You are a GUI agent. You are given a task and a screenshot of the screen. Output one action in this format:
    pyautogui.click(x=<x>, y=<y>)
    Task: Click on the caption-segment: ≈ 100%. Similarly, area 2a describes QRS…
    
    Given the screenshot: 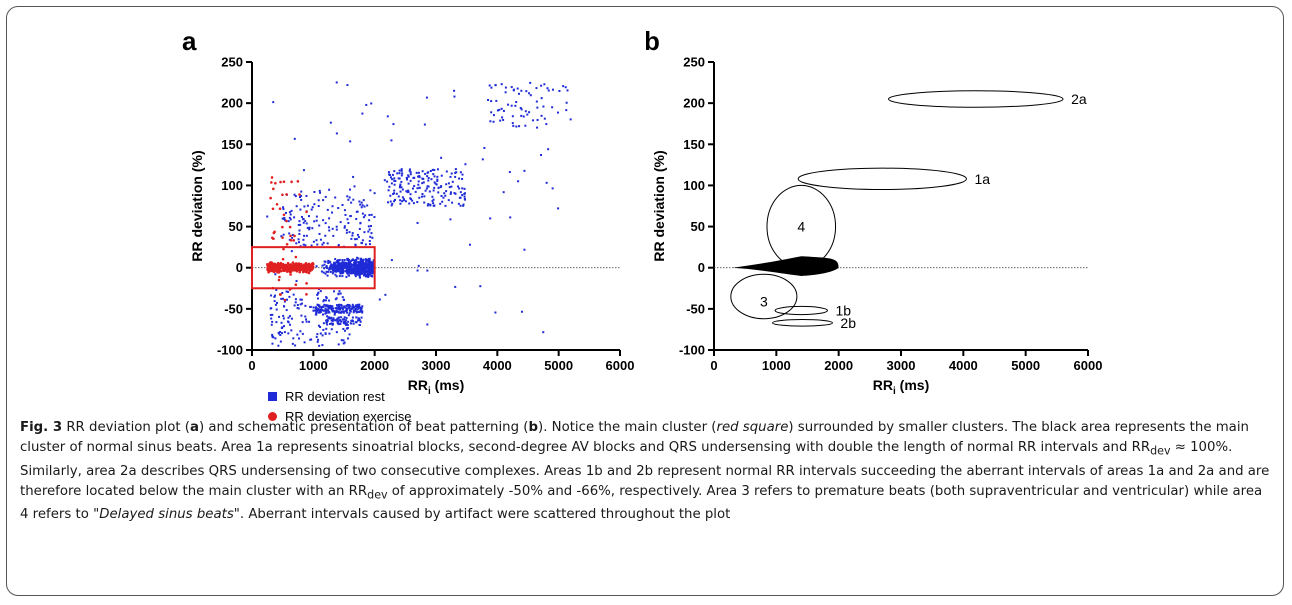 What is the action you would take?
    pyautogui.click(x=645, y=469)
    